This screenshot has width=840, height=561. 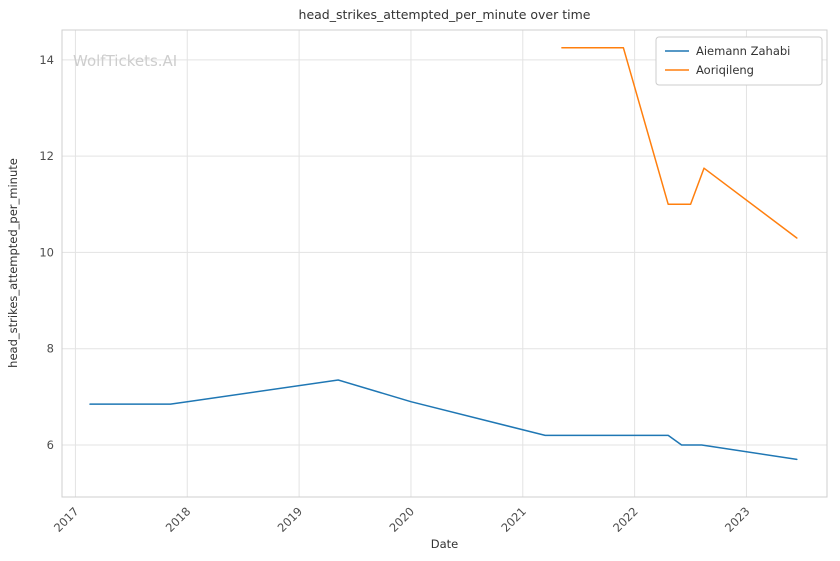 I want to click on x-tick-label: 2020, so click(x=401, y=519).